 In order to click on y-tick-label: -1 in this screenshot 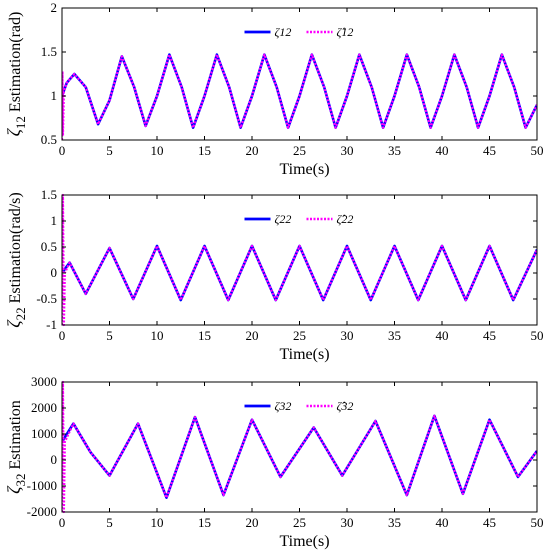, I will do `click(51, 324)`.